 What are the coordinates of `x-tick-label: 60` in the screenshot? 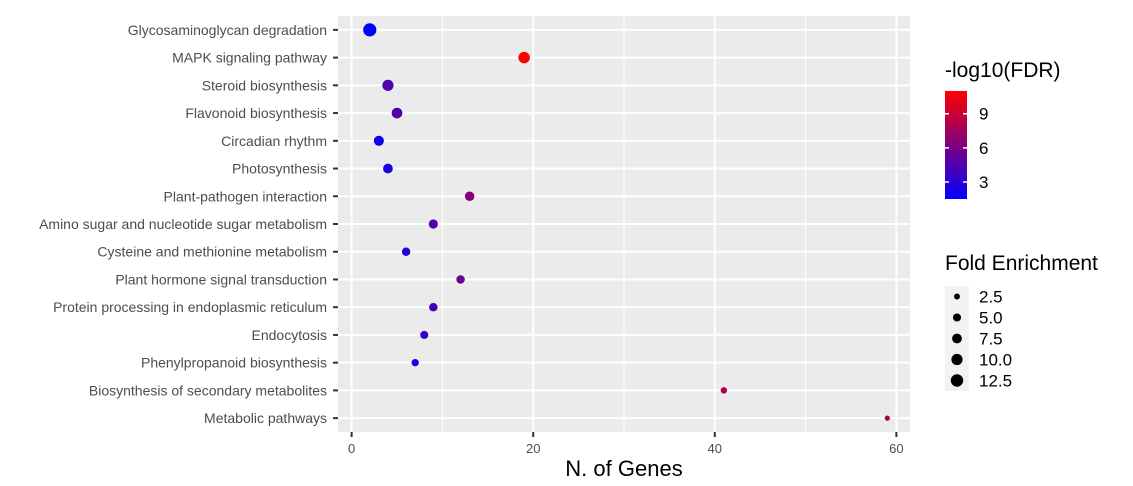 It's located at (896, 448).